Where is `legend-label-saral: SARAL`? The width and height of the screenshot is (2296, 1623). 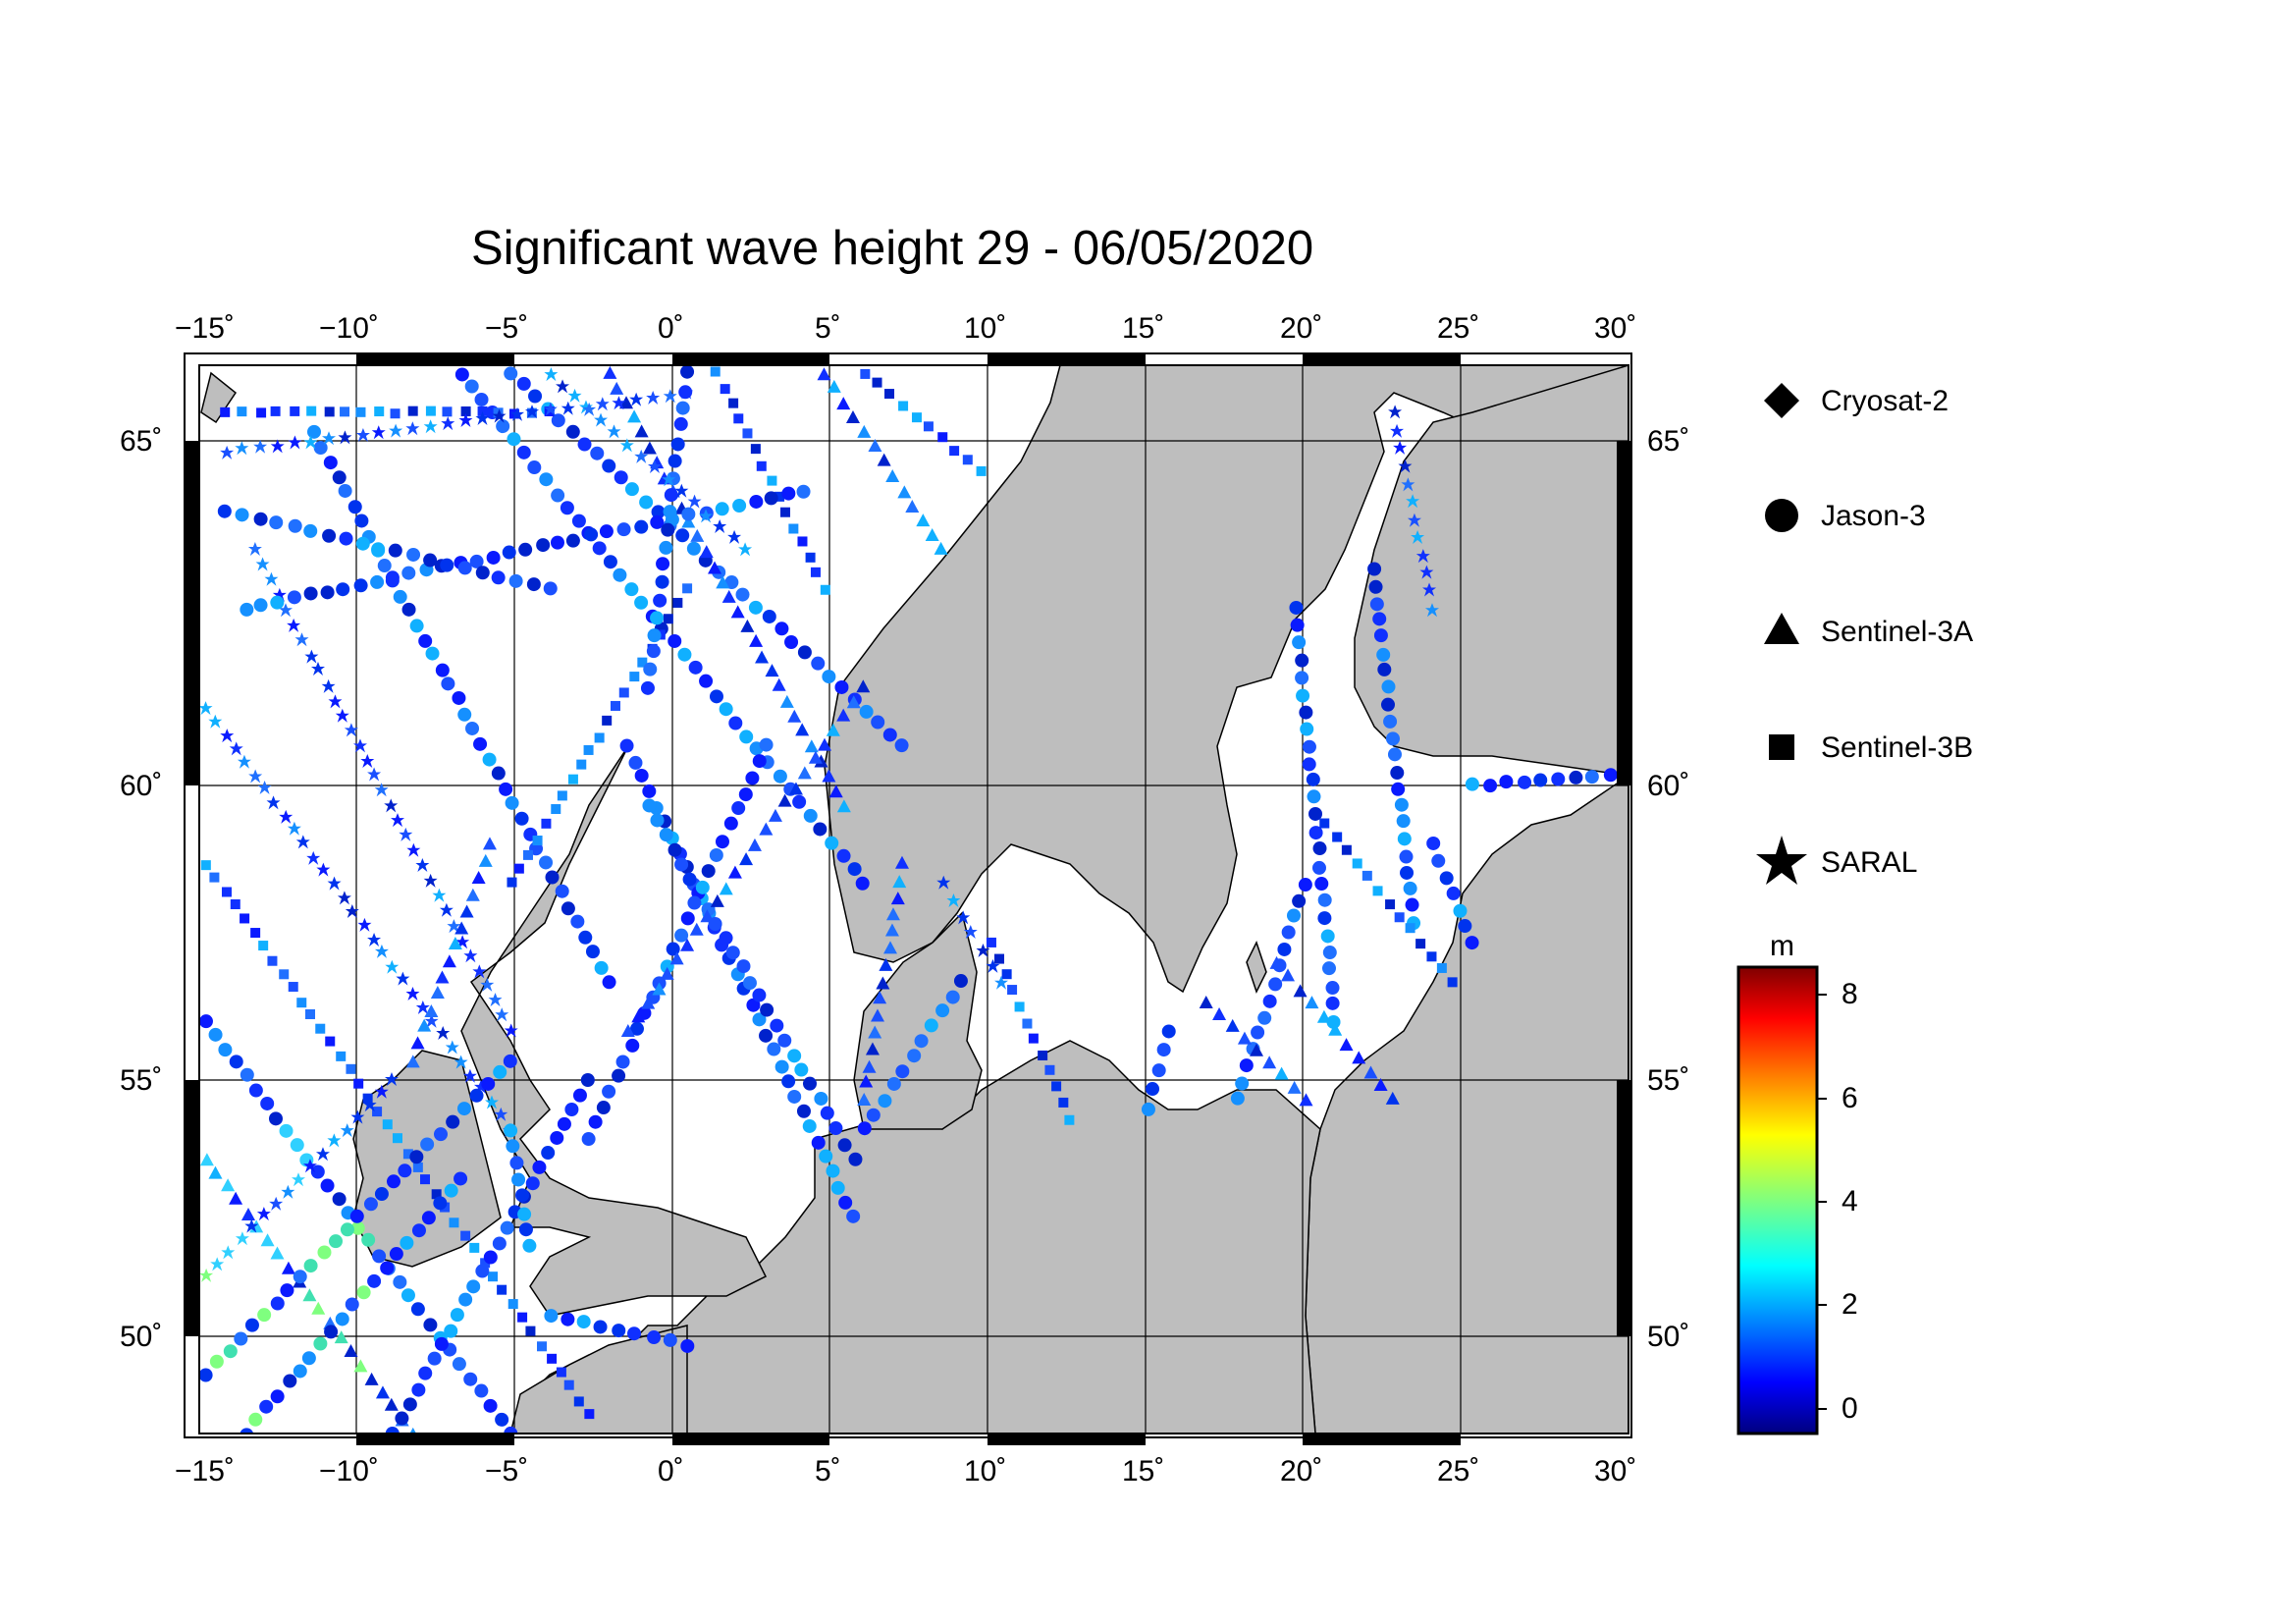 legend-label-saral: SARAL is located at coordinates (1870, 862).